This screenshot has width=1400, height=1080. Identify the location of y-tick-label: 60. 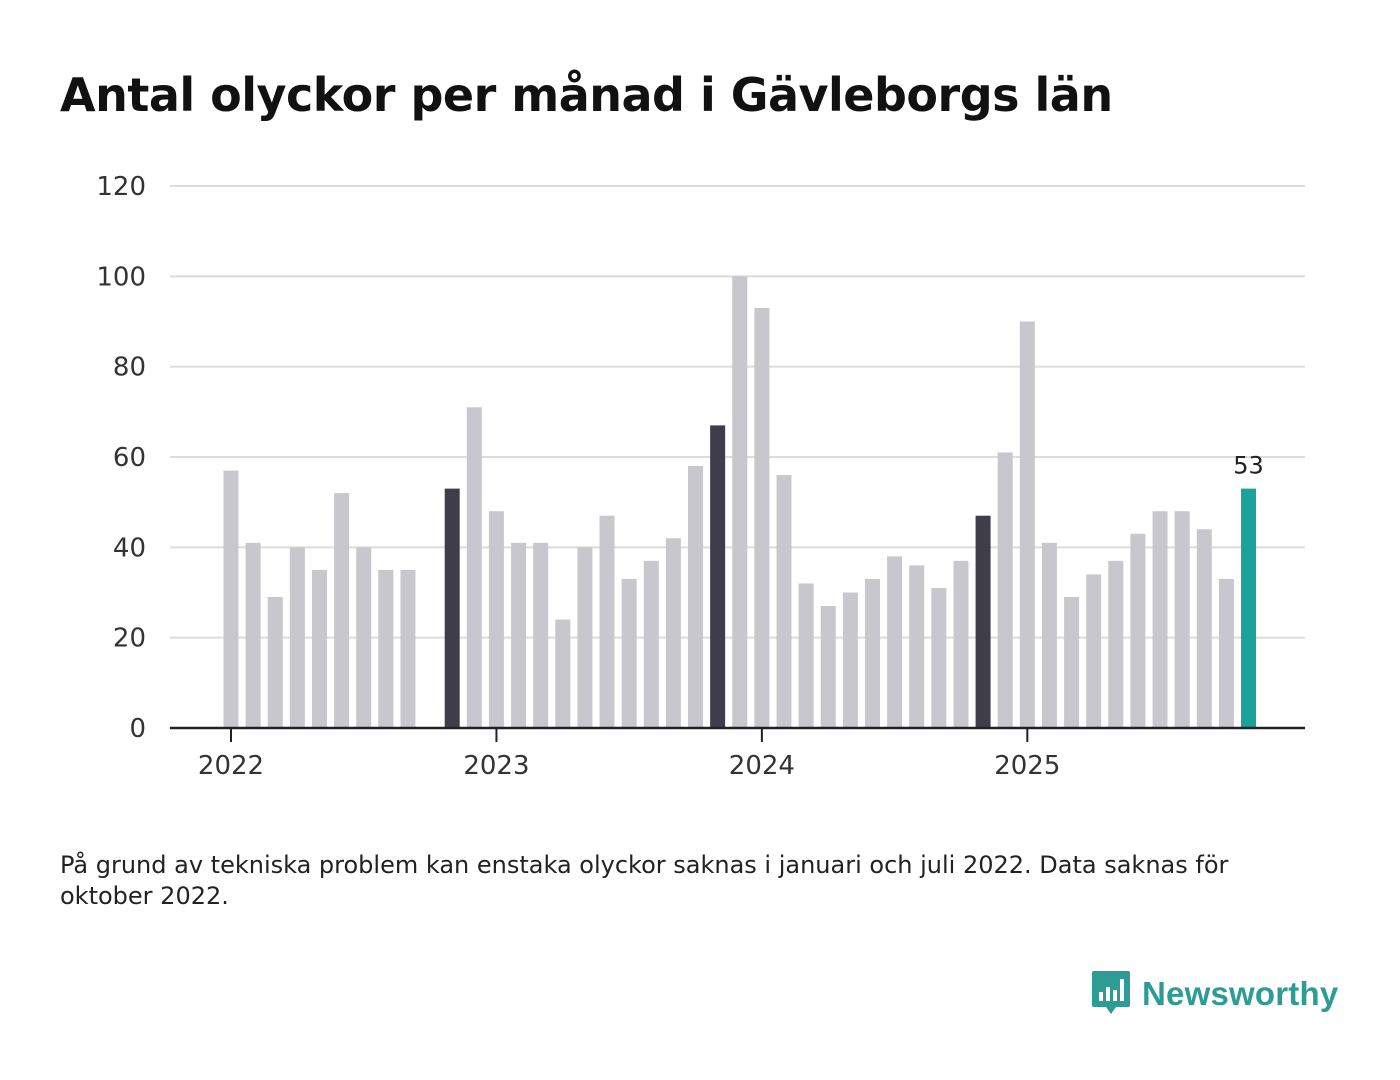
(129, 458).